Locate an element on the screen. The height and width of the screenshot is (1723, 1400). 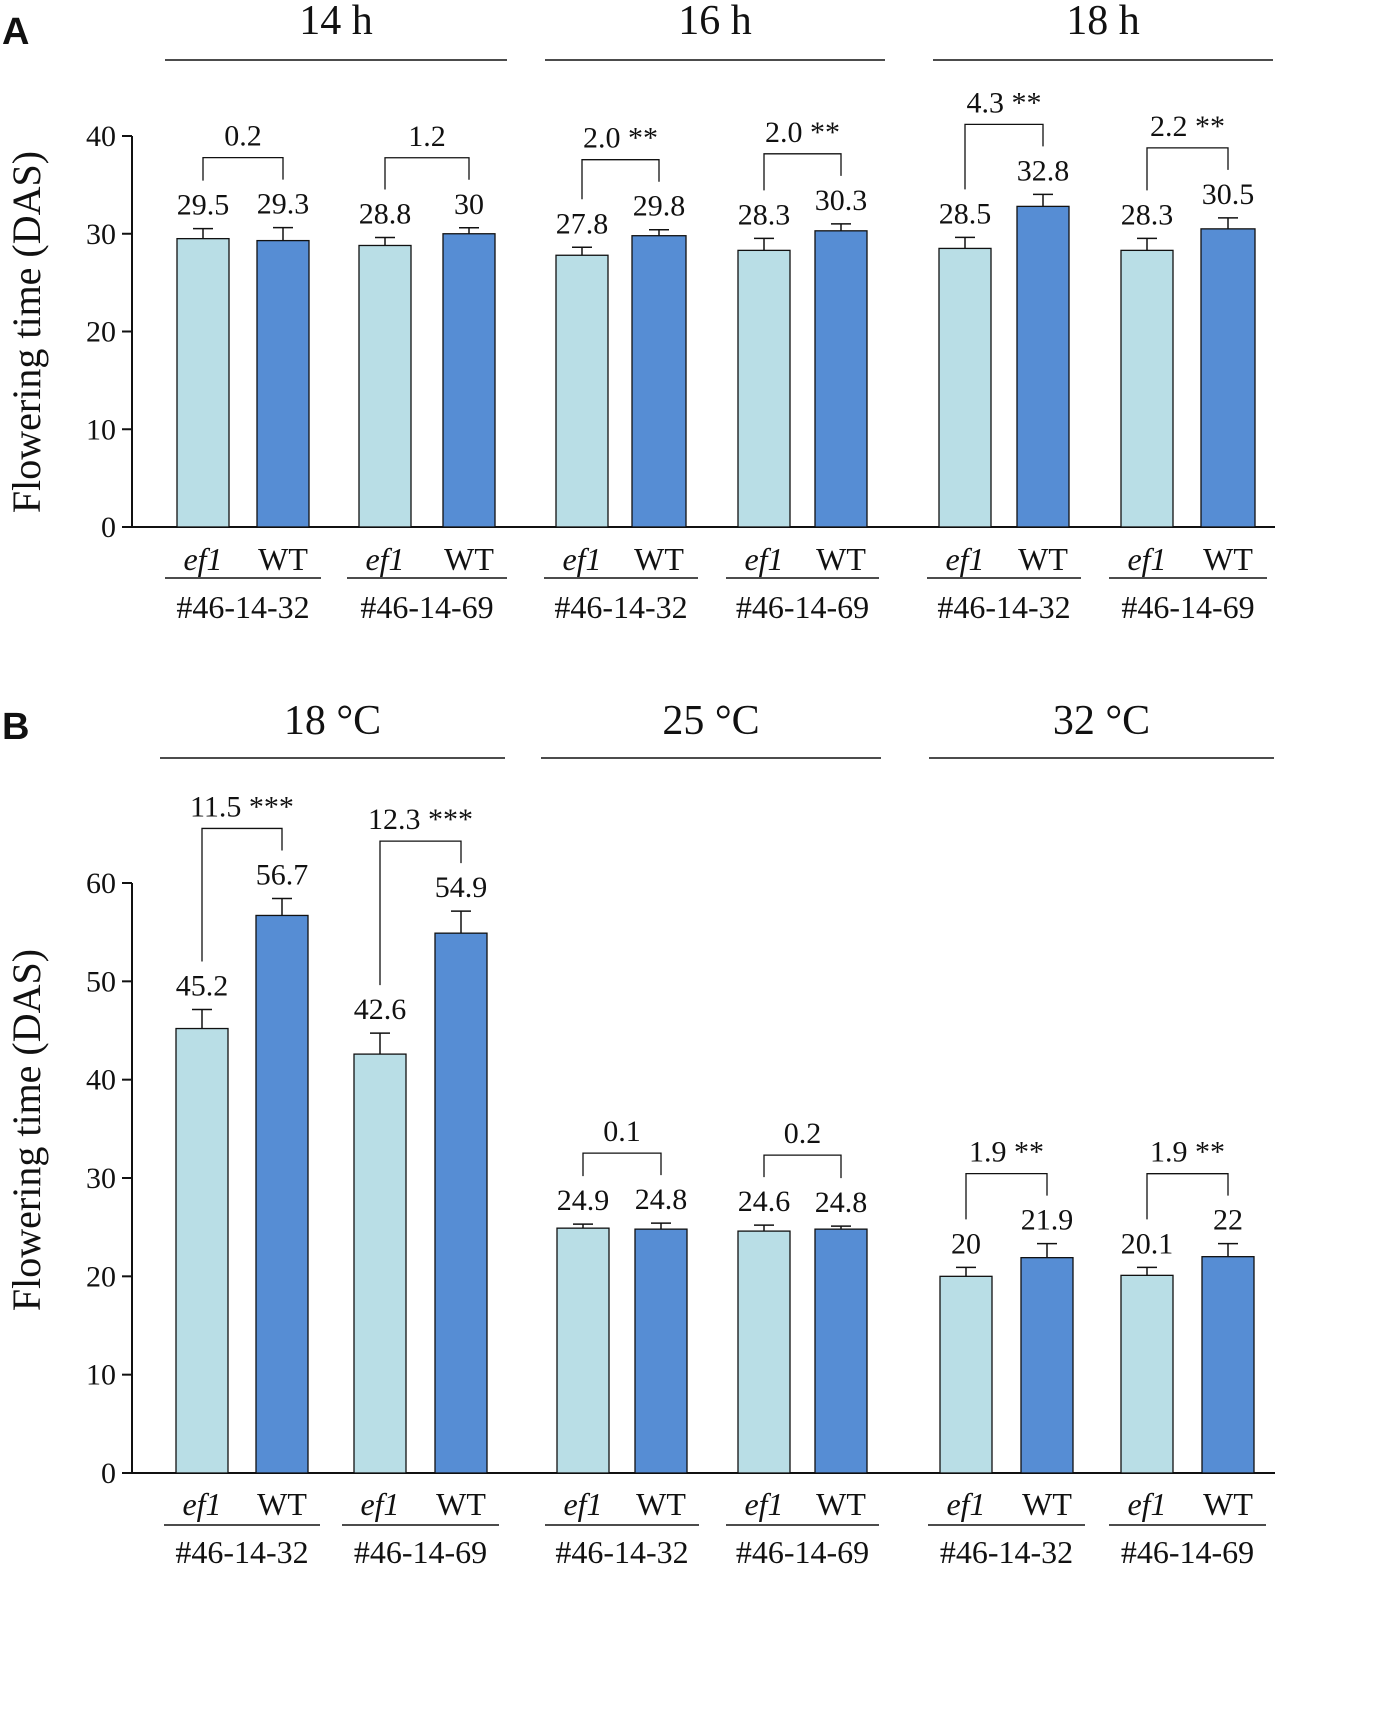
bar-value-label: 20 is located at coordinates (966, 1243).